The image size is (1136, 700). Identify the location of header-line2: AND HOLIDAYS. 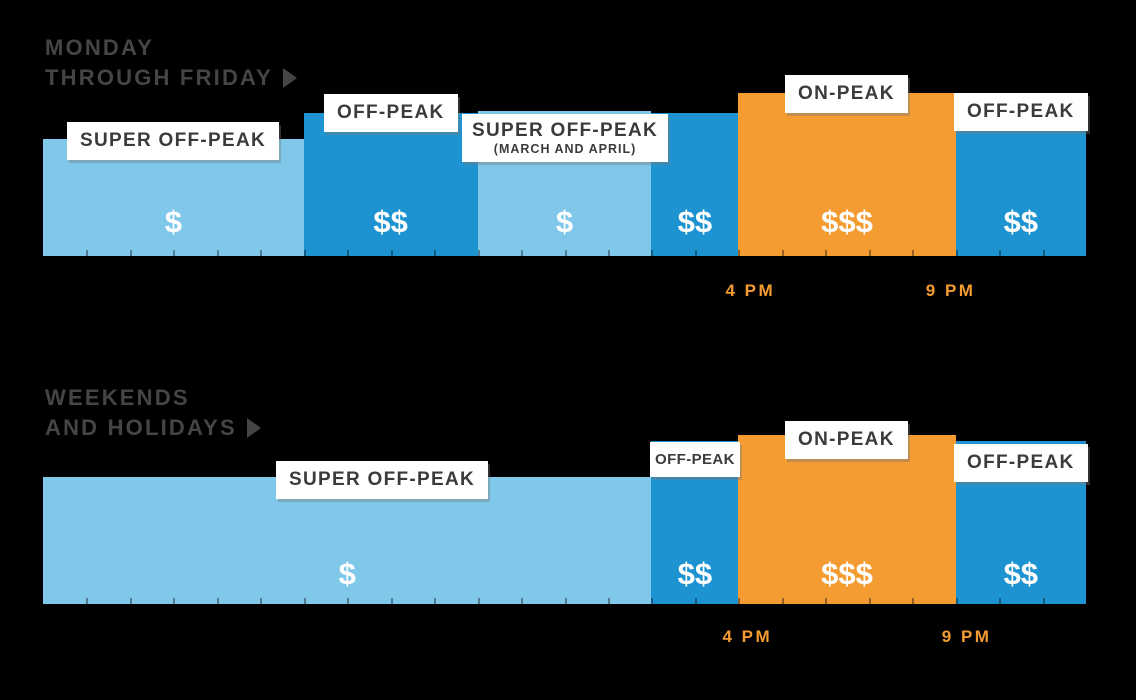
(153, 428).